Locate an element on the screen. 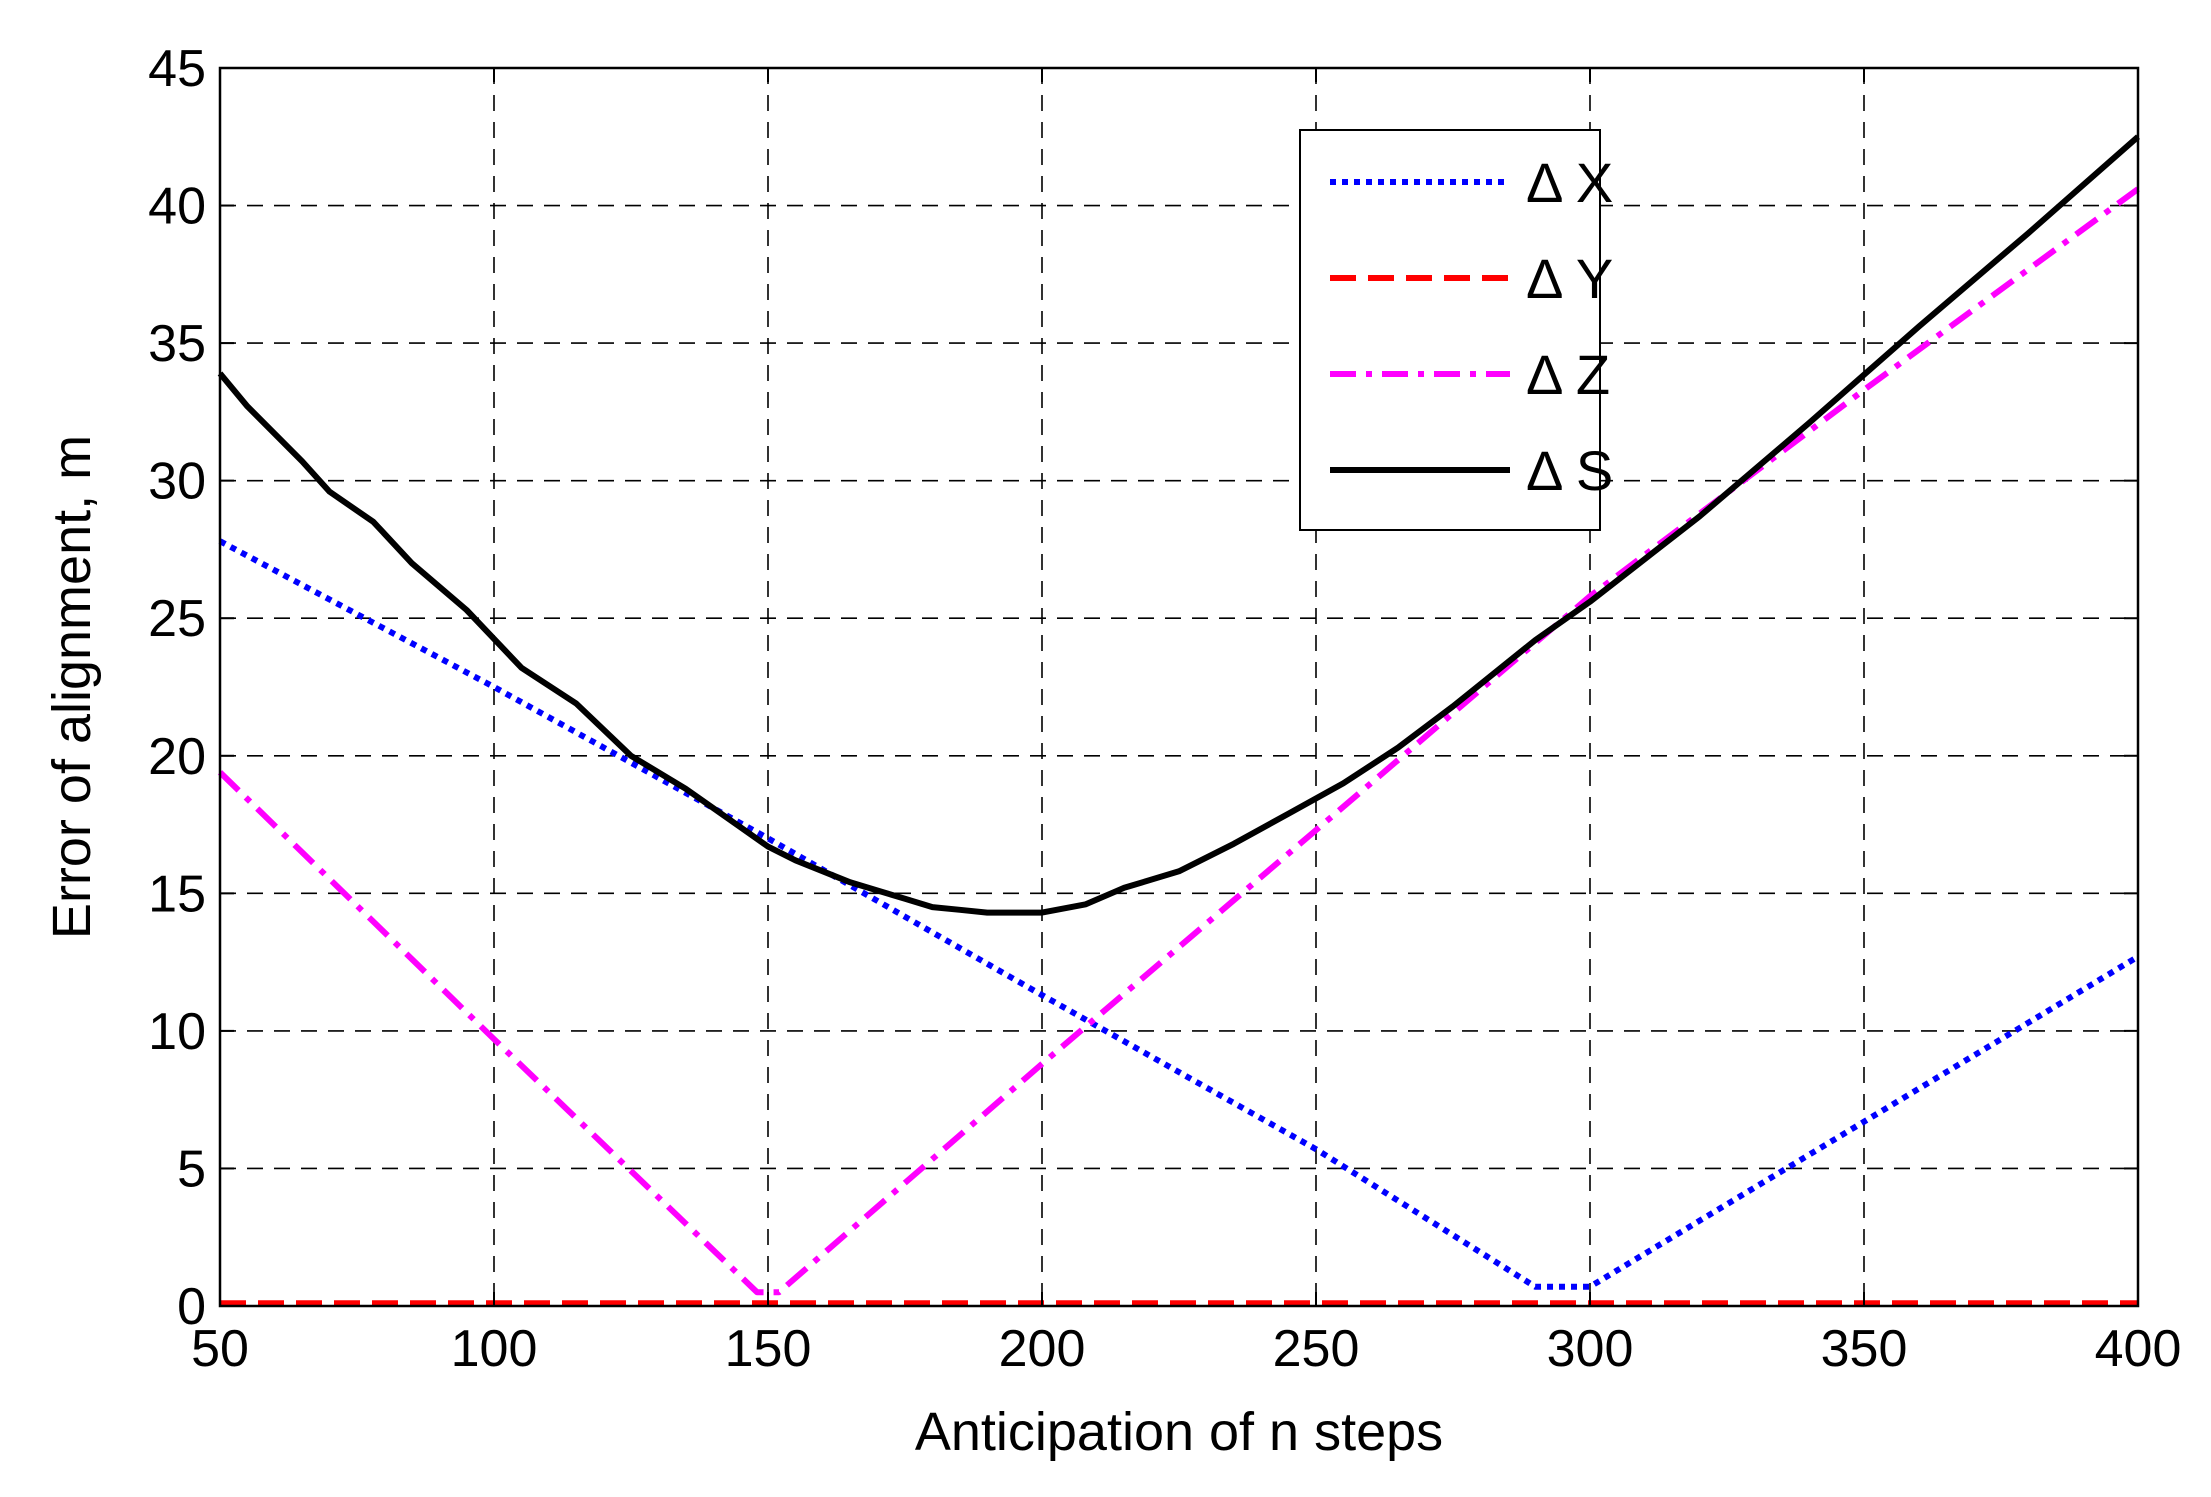 The image size is (2211, 1497). legend-box is located at coordinates (1450, 330).